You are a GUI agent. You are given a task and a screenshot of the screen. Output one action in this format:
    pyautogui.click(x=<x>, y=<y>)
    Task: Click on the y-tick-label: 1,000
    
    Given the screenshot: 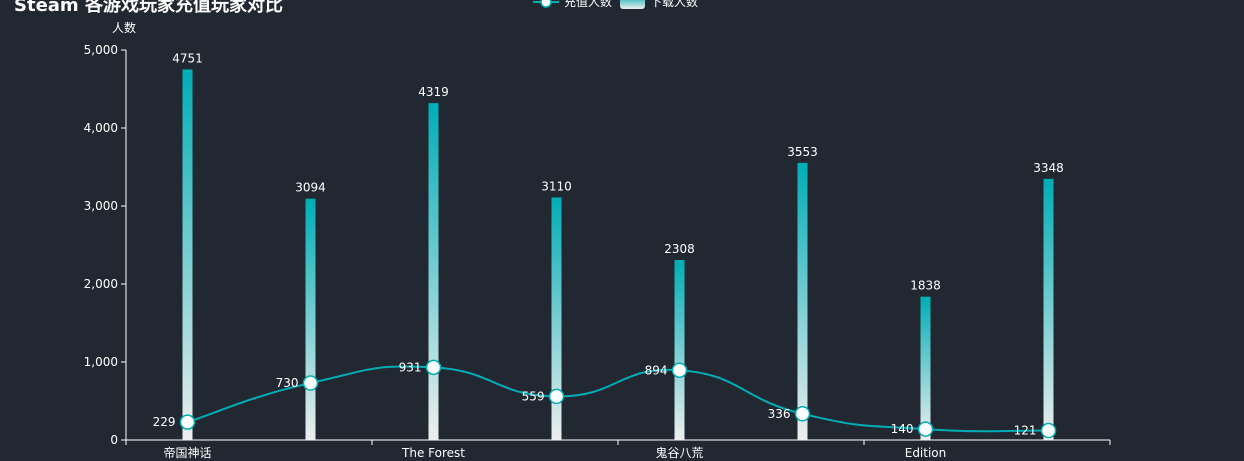 What is the action you would take?
    pyautogui.click(x=101, y=362)
    